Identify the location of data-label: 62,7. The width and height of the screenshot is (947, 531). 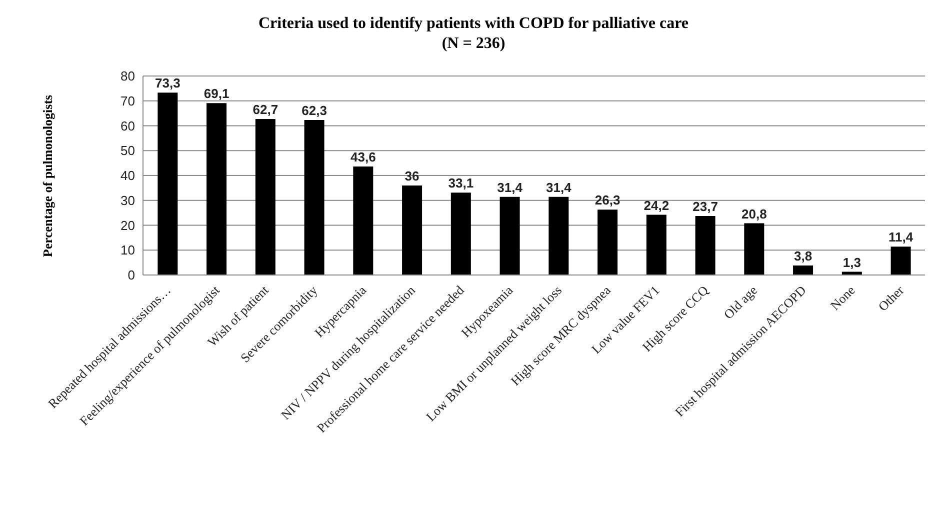
(265, 110).